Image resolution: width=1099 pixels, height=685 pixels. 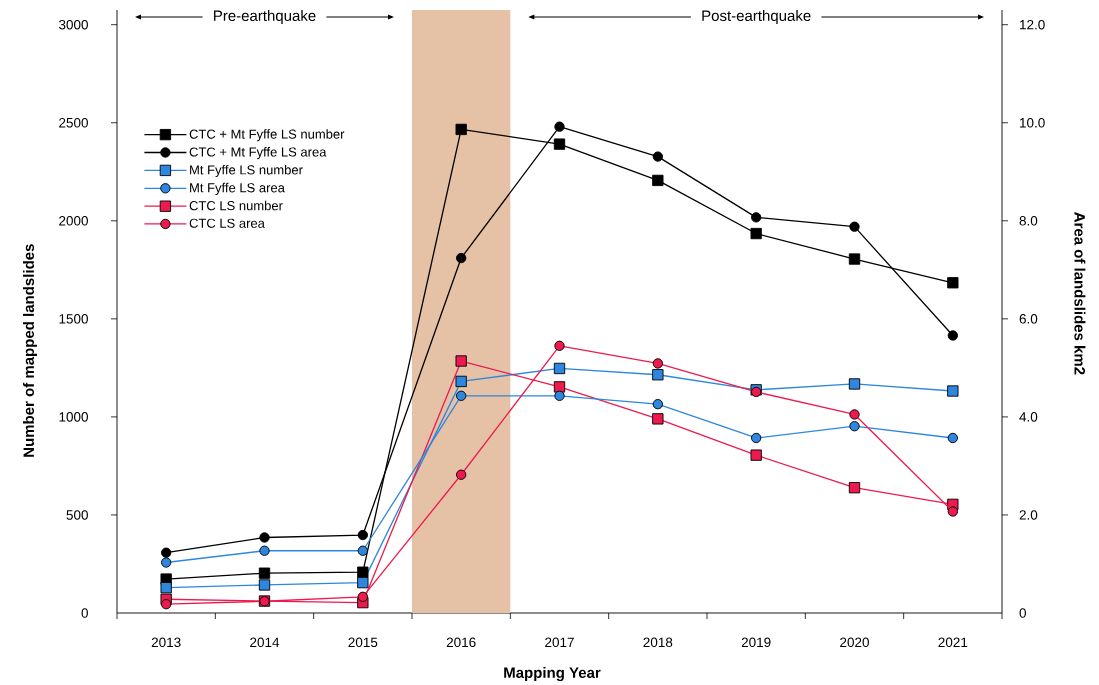 I want to click on annotation: Post-earthquake, so click(x=756, y=16).